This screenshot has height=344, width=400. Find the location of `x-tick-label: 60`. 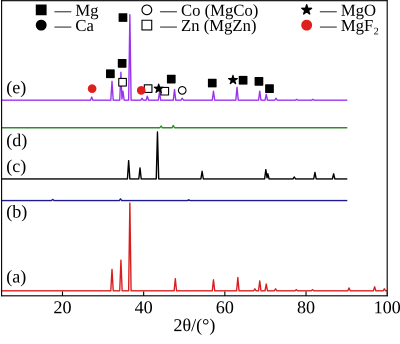

x-tick-label: 60 is located at coordinates (225, 307).